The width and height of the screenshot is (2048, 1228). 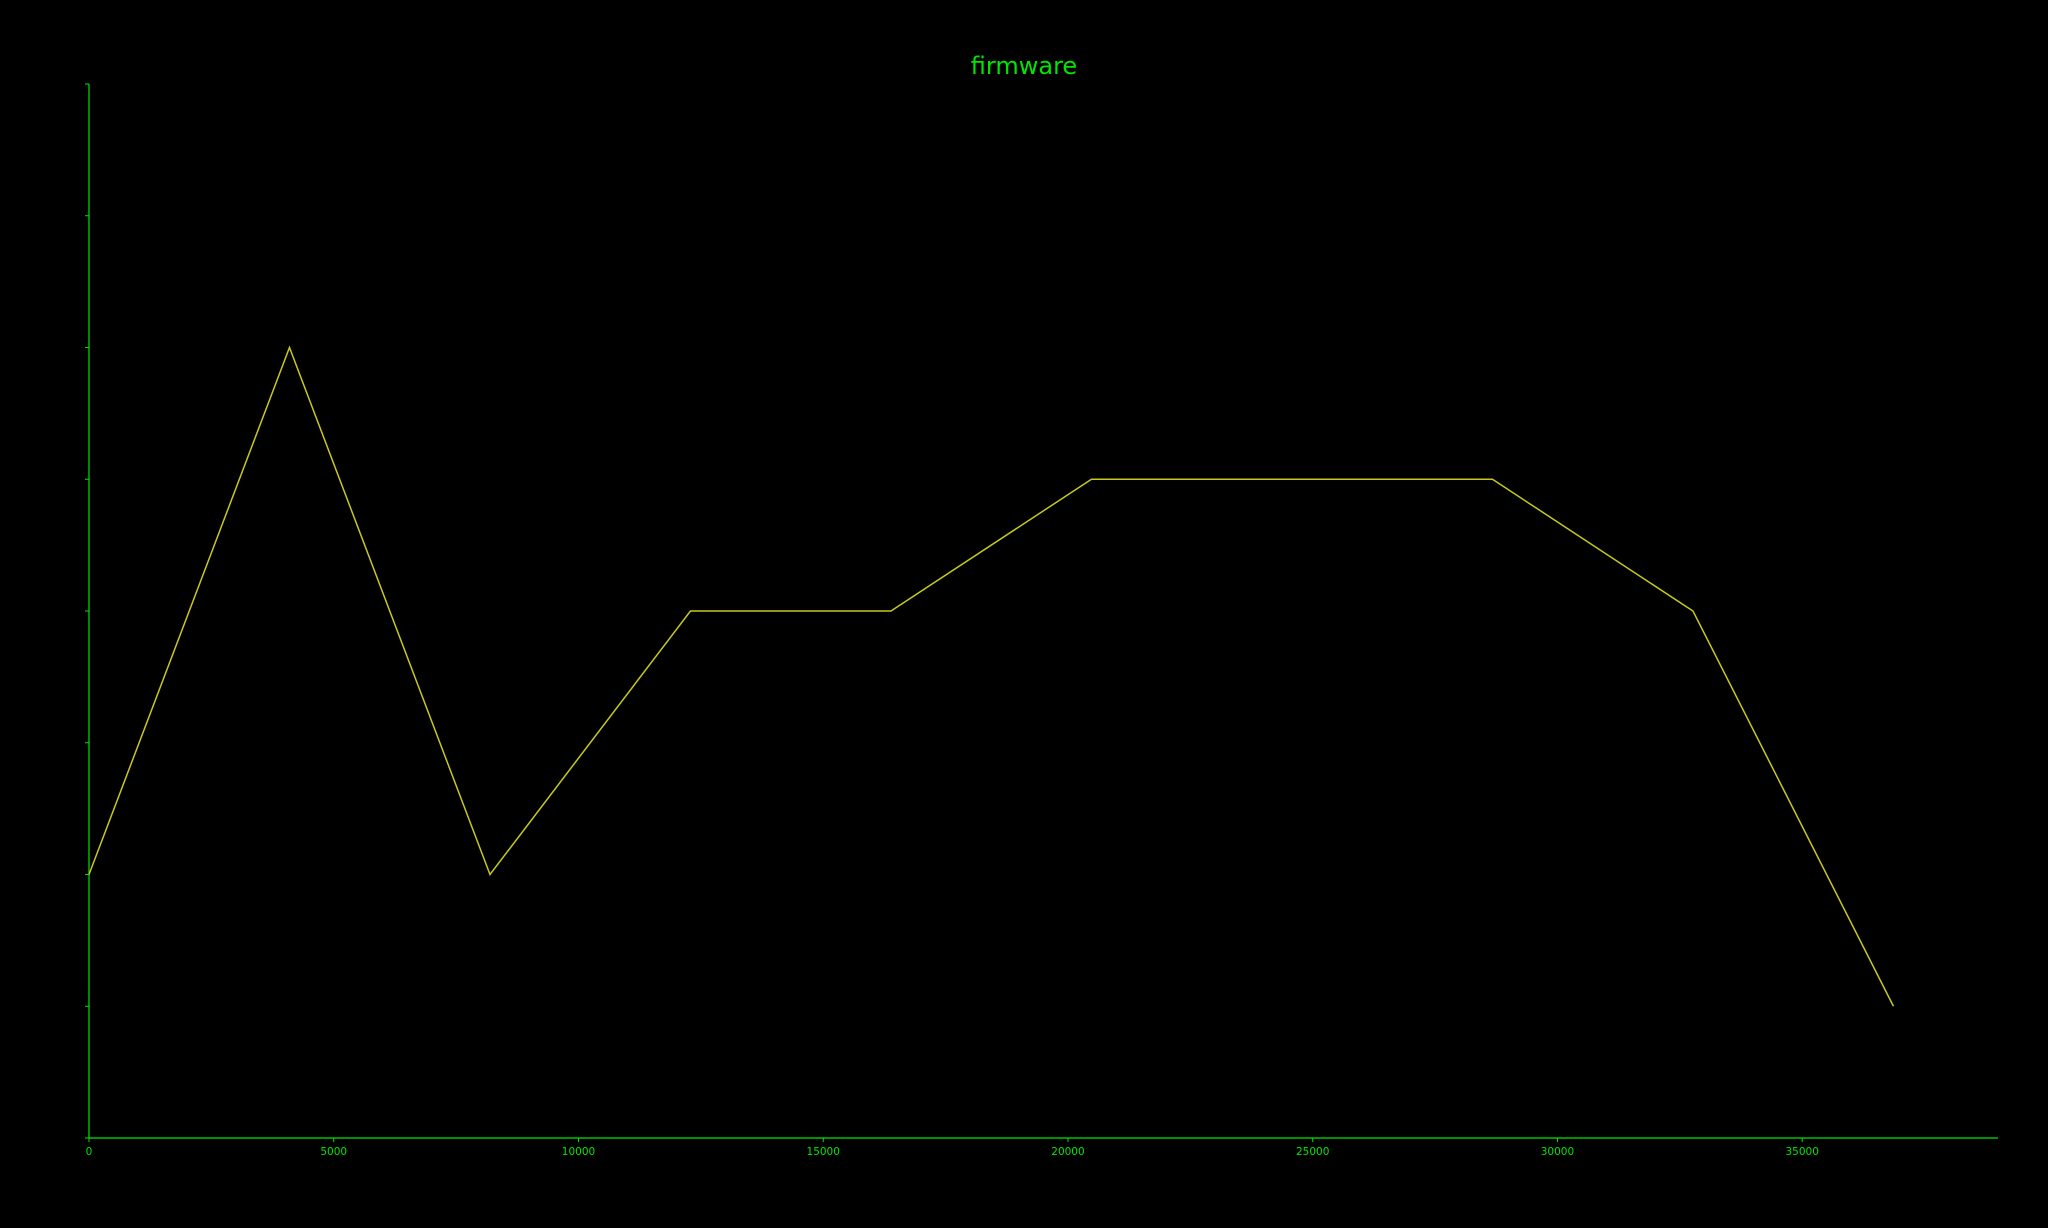 I want to click on x-ticks, so click(x=945, y=1140).